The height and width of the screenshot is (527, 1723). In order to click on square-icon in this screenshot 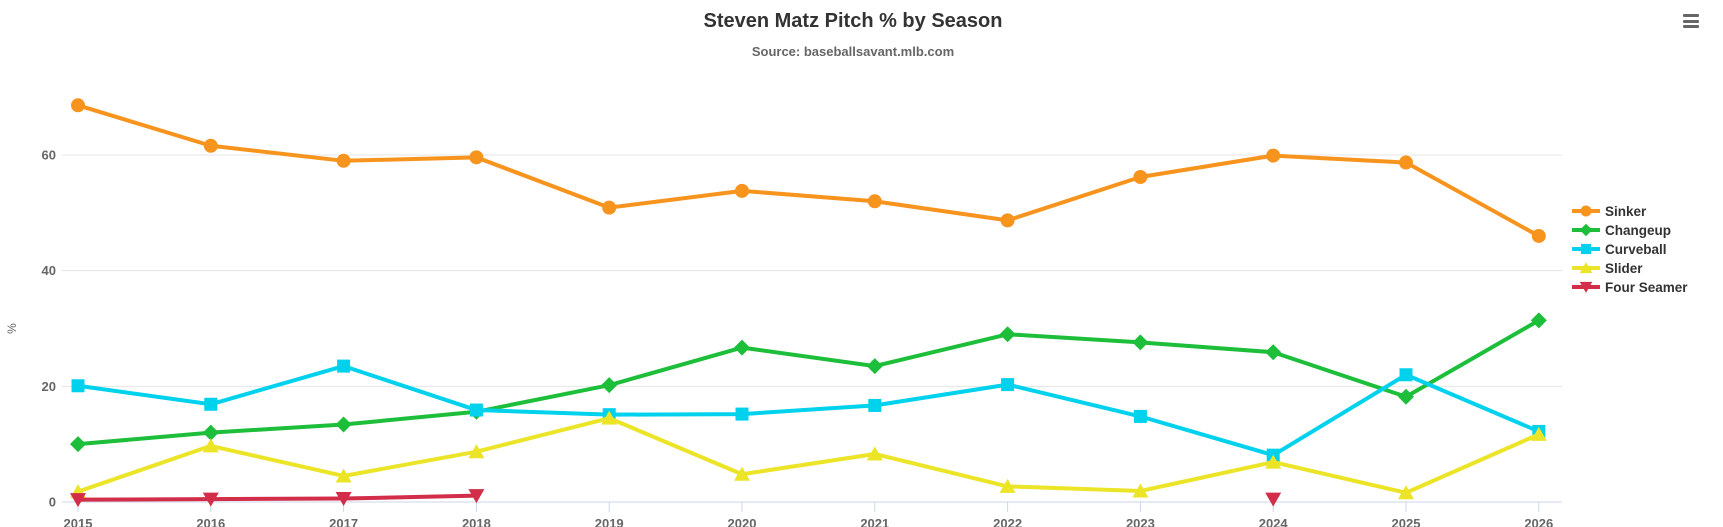, I will do `click(1586, 249)`.